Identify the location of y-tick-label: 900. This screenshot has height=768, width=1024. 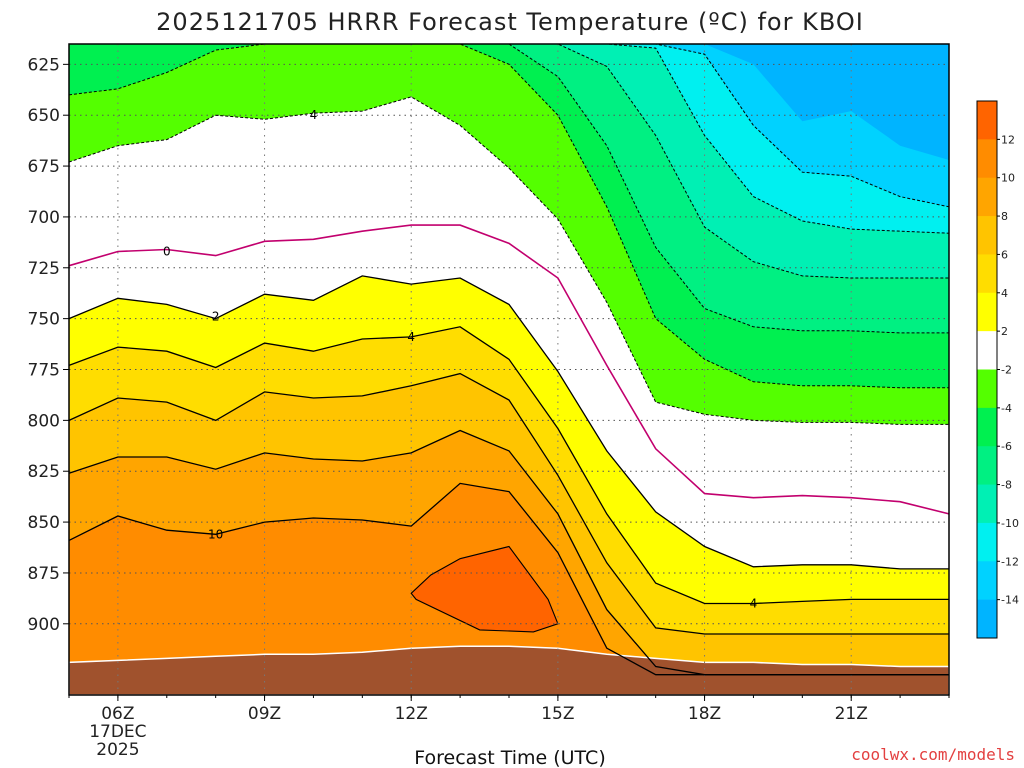
(44, 625).